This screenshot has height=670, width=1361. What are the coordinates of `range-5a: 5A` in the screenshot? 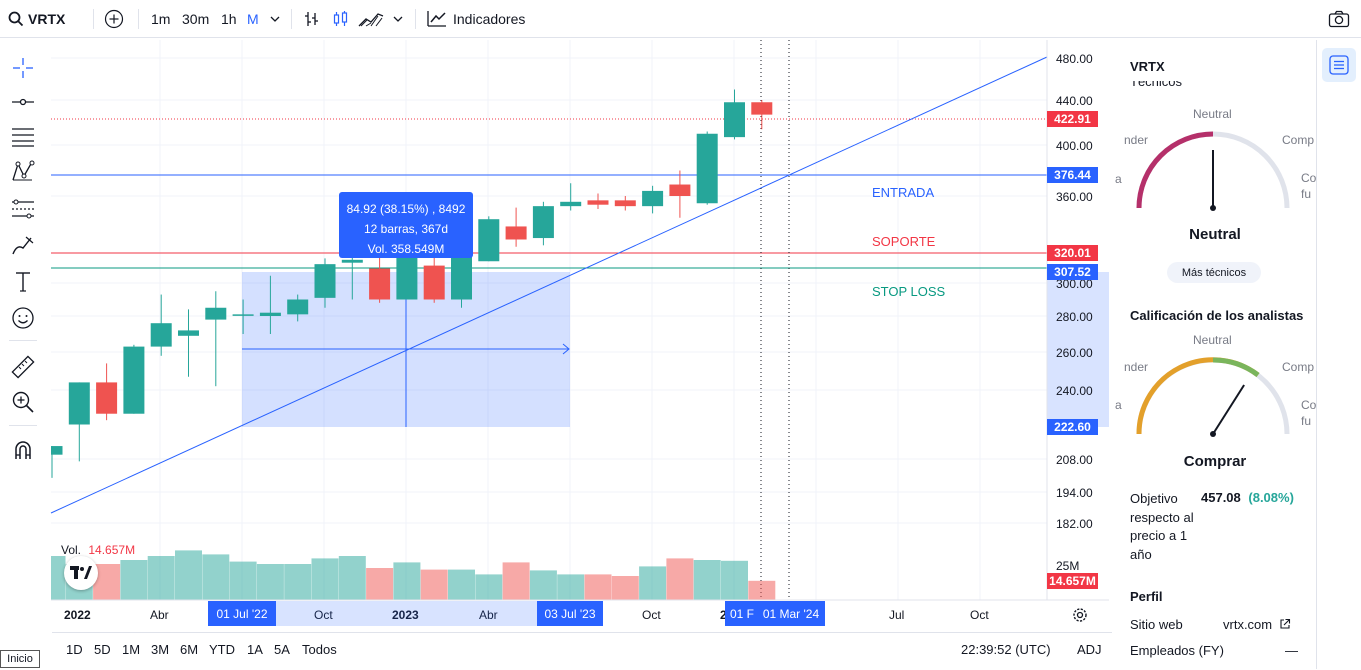 It's located at (282, 649).